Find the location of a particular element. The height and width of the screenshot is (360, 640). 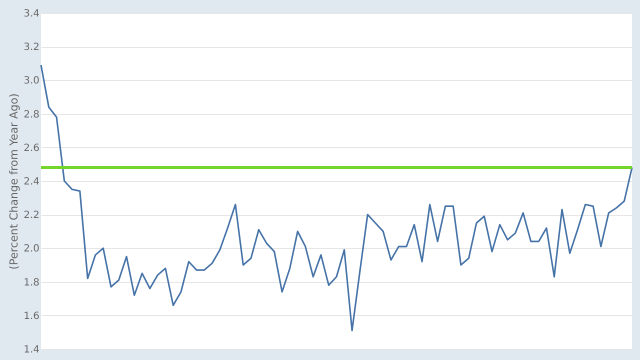

y-tick-label: 1.6 is located at coordinates (32, 316).